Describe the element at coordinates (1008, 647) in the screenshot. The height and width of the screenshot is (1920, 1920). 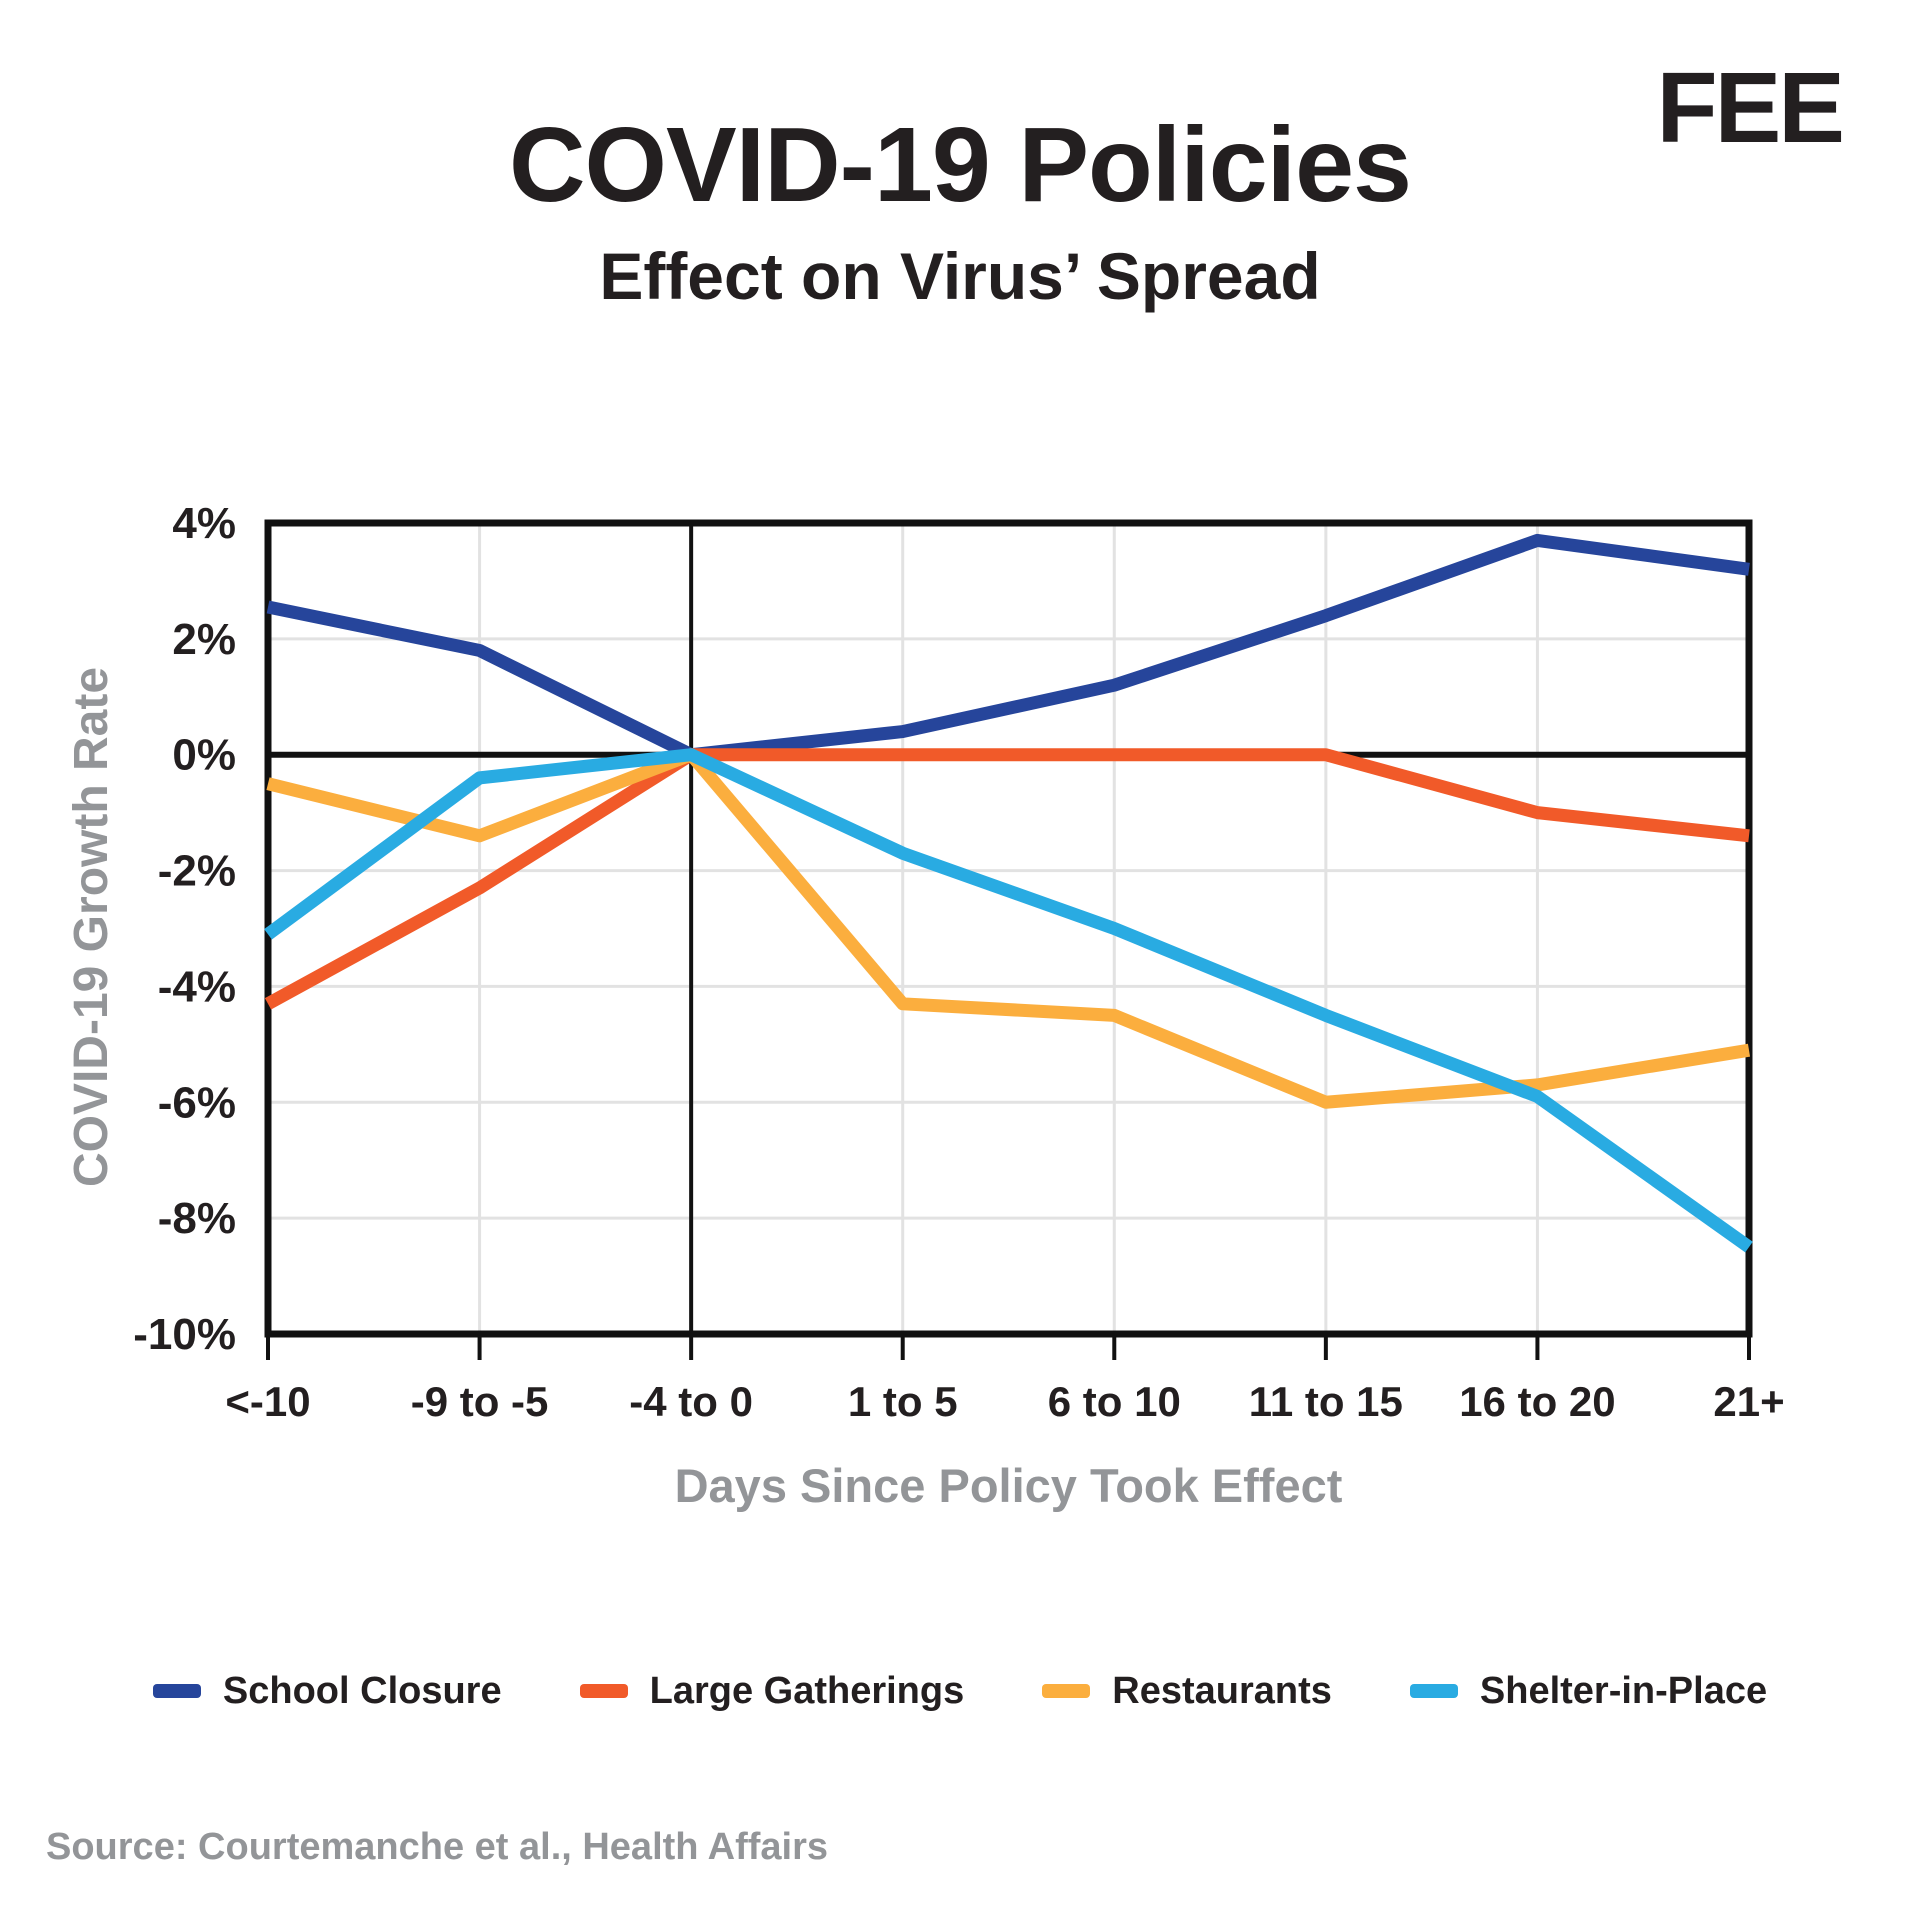
I see `series-line-school-closure` at that location.